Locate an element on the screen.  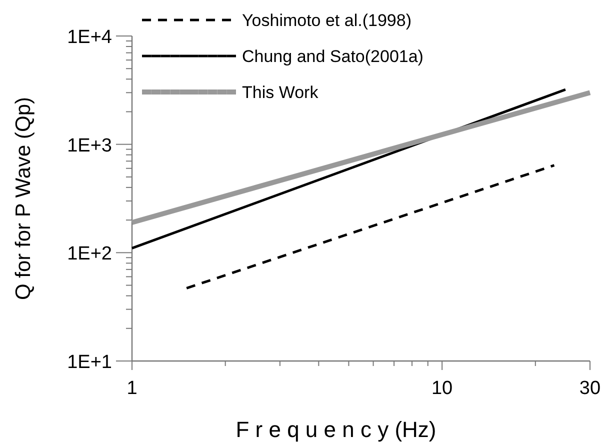
x-axis-title: F r e q u e n c y (Hz) is located at coordinates (336, 429).